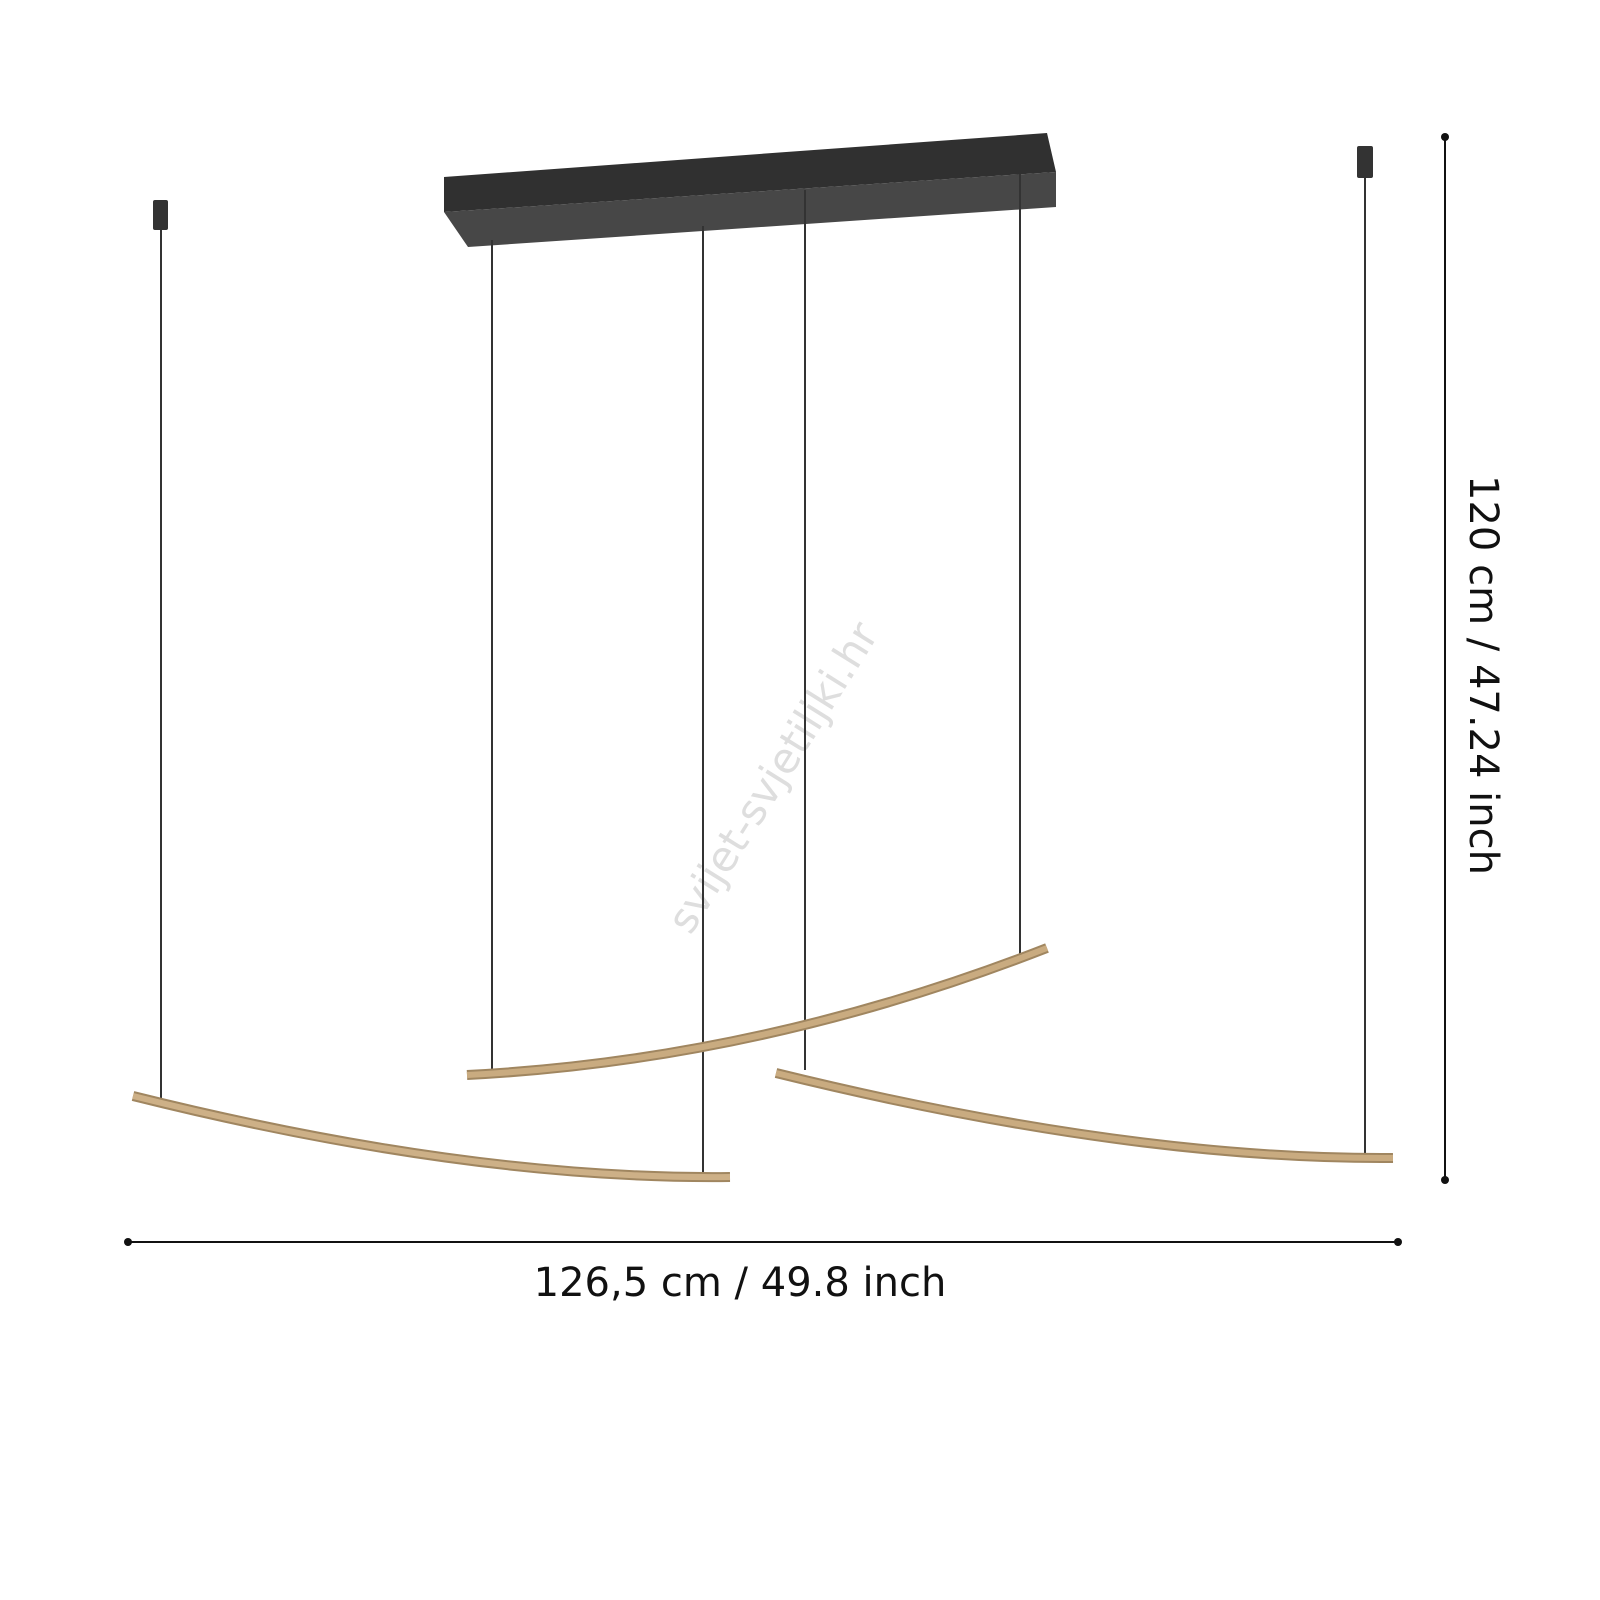 The width and height of the screenshot is (1600, 1600). I want to click on light-bar-right, so click(1084, 1116).